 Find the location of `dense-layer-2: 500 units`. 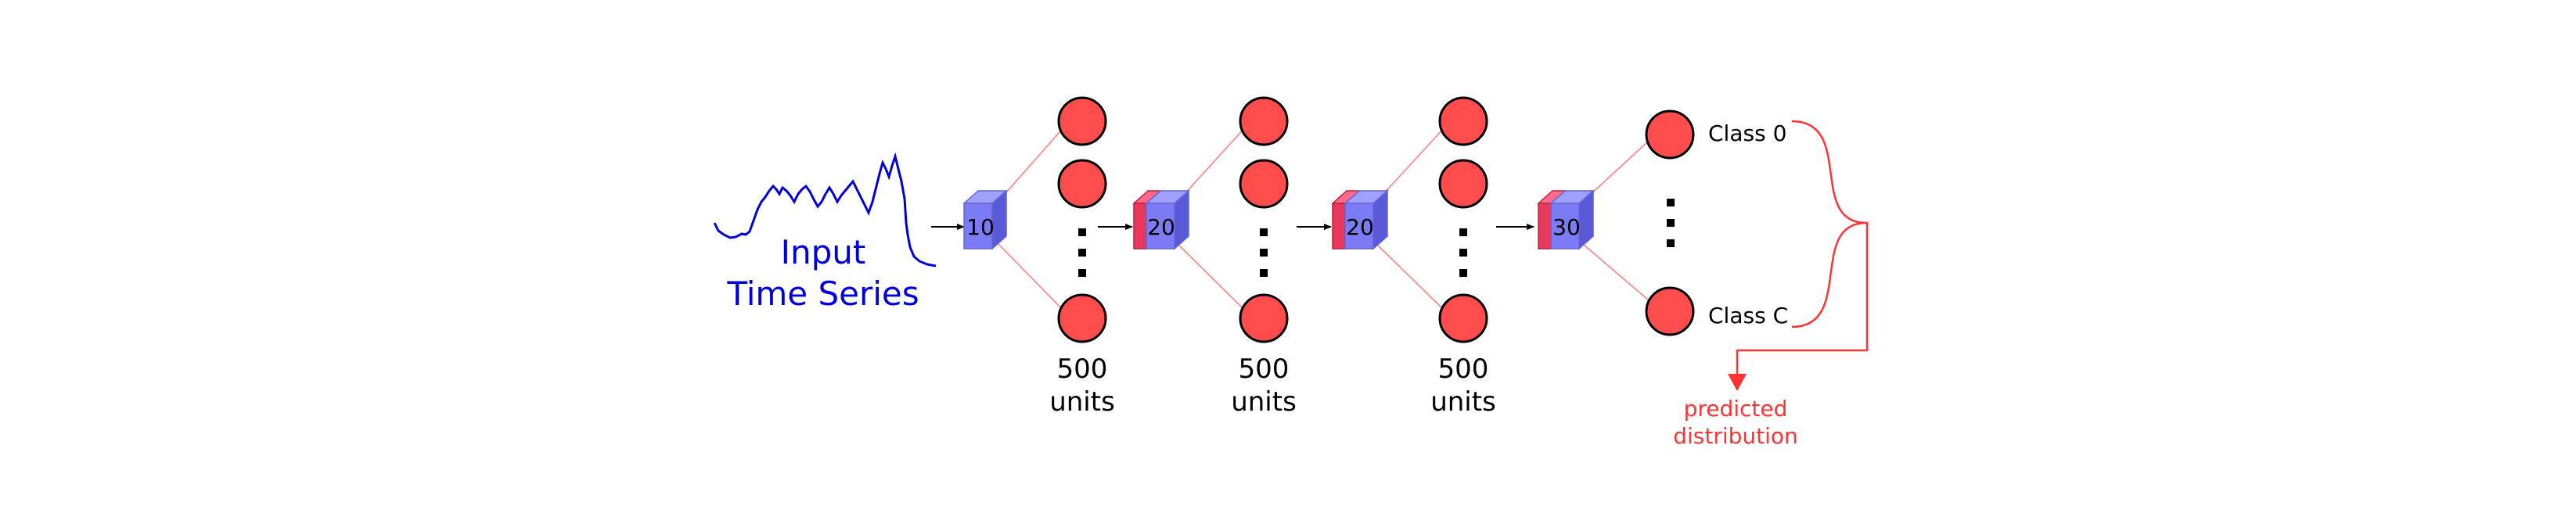

dense-layer-2: 500 units is located at coordinates (1264, 257).